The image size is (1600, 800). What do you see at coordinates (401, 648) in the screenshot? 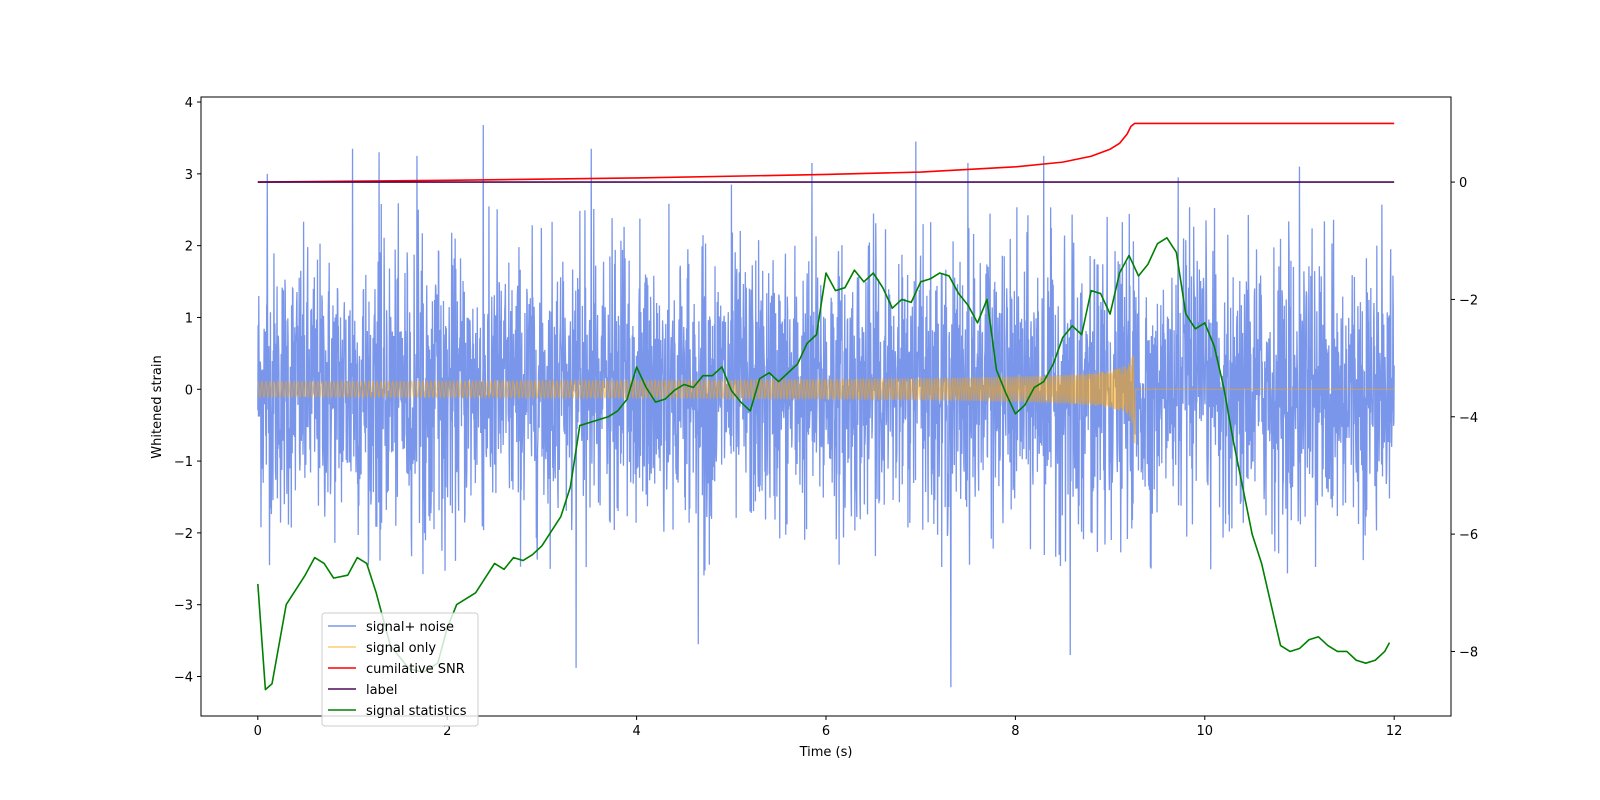
I see `legend-label-signal-only: signal only` at bounding box center [401, 648].